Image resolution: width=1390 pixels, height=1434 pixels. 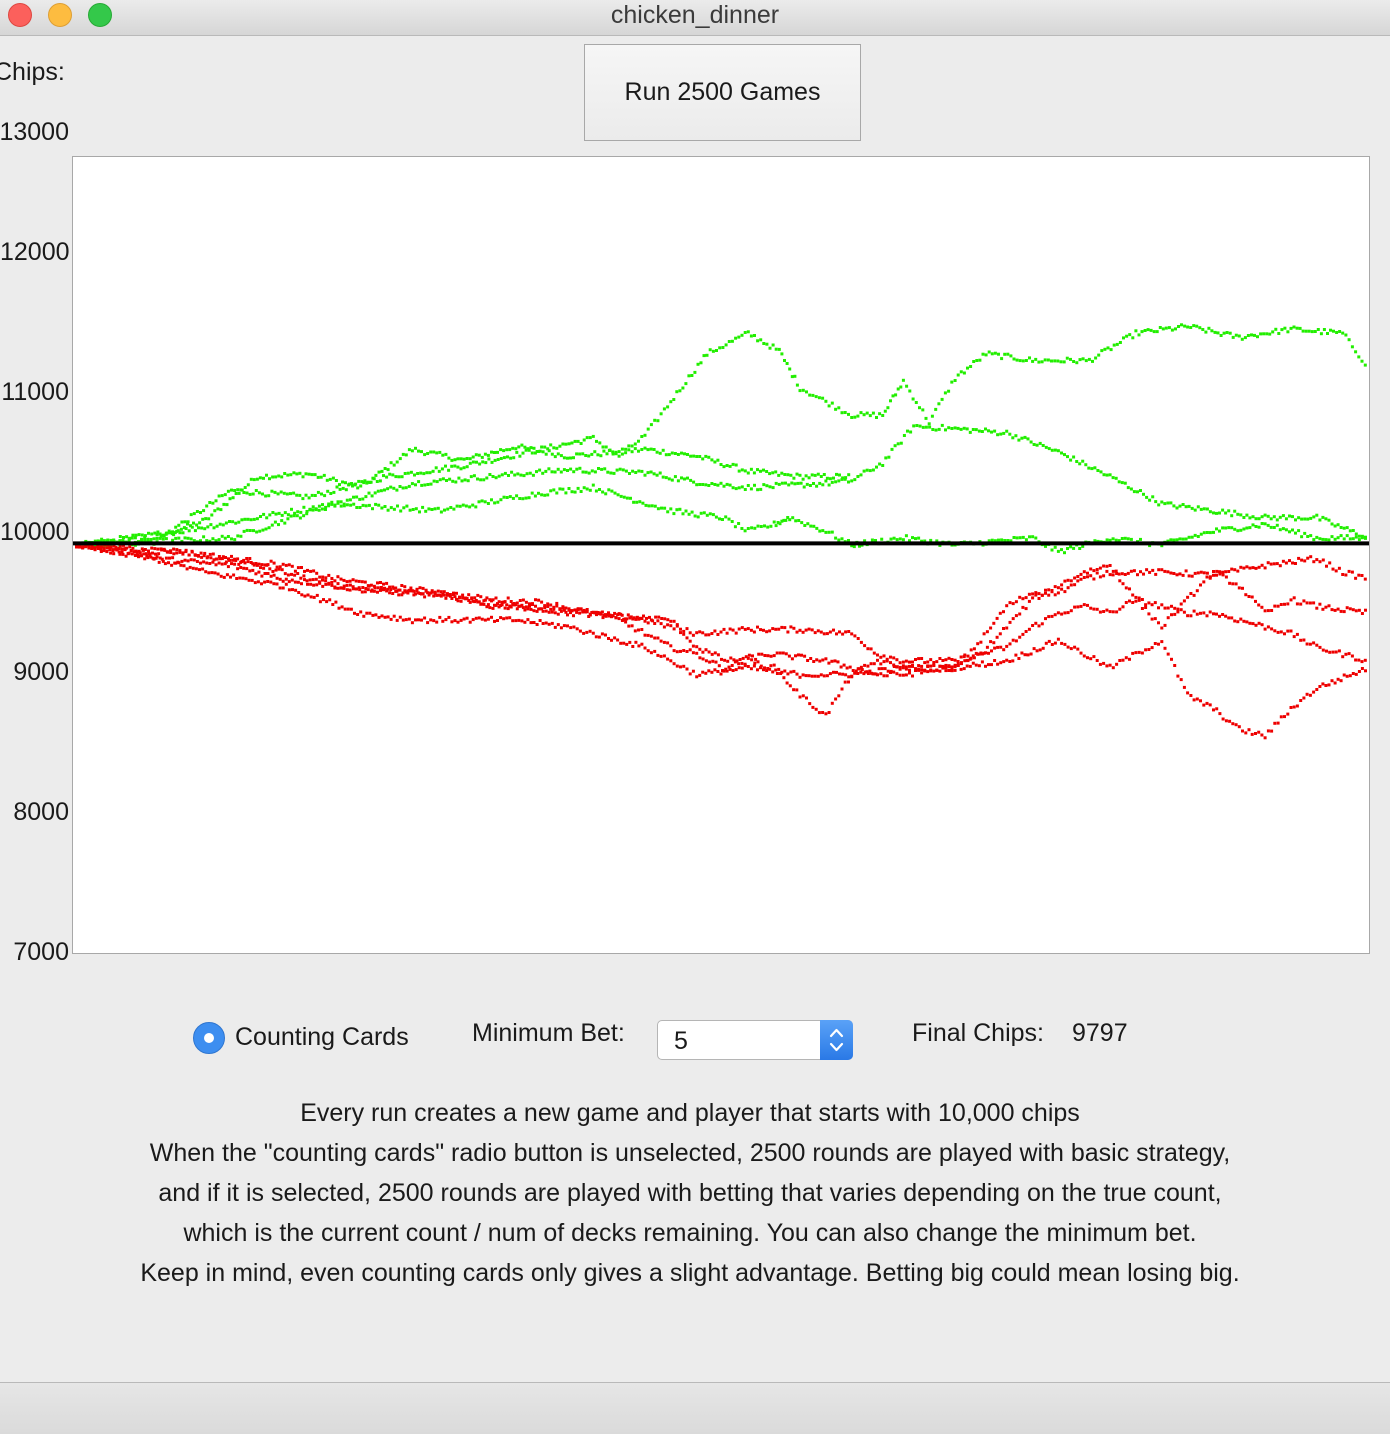 What do you see at coordinates (60, 15) in the screenshot?
I see `minimize-window-icon` at bounding box center [60, 15].